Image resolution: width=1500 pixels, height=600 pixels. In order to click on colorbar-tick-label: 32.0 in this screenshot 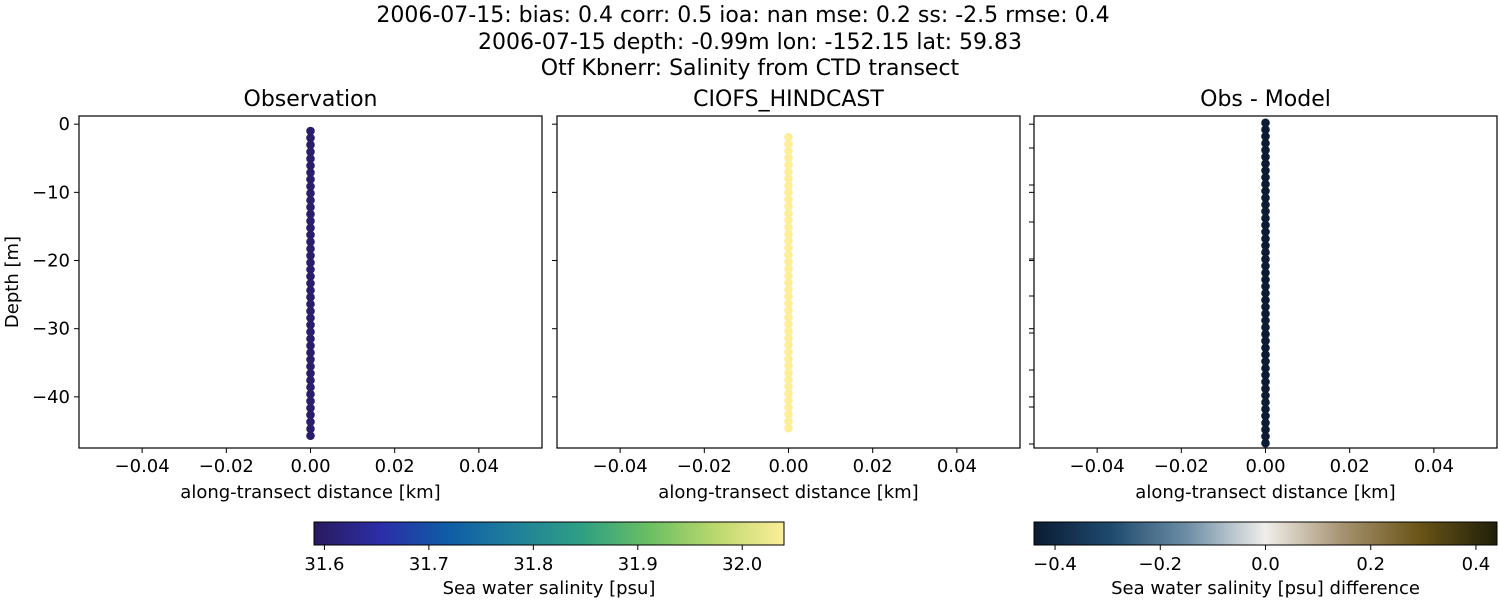, I will do `click(742, 564)`.